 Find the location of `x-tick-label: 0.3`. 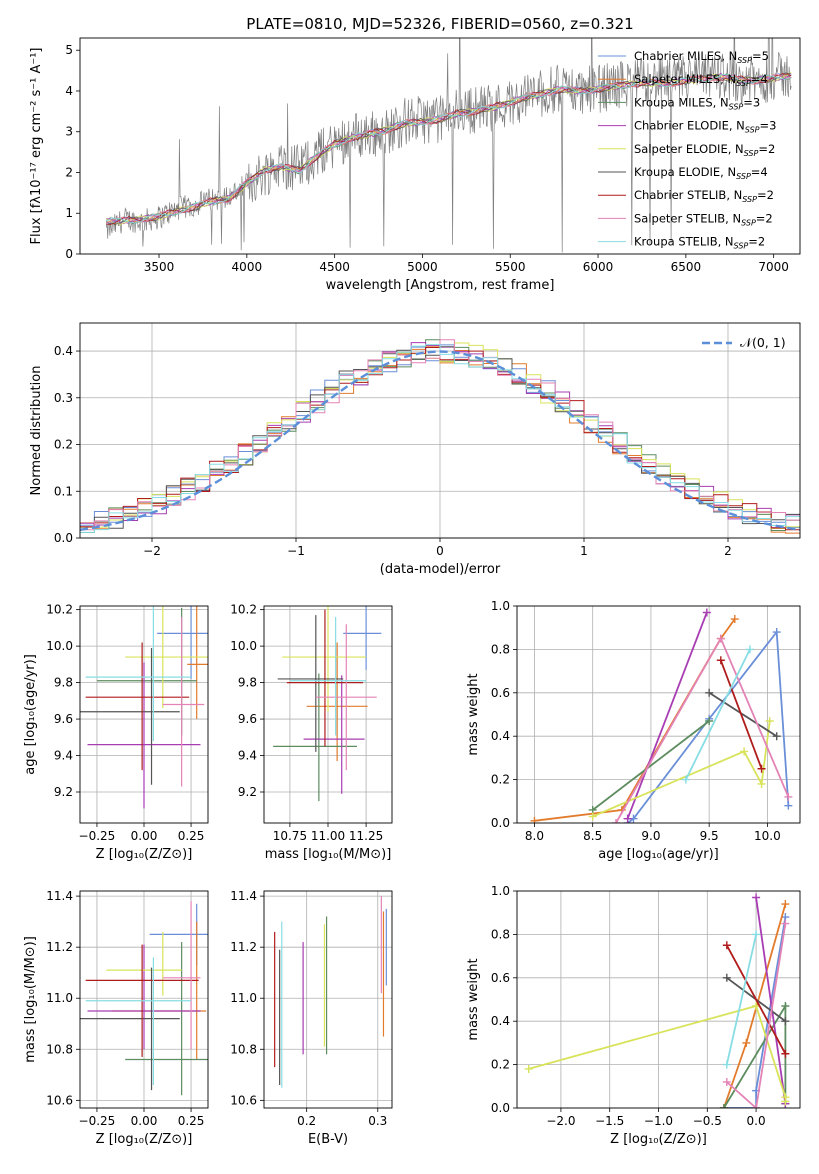

x-tick-label: 0.3 is located at coordinates (377, 1121).